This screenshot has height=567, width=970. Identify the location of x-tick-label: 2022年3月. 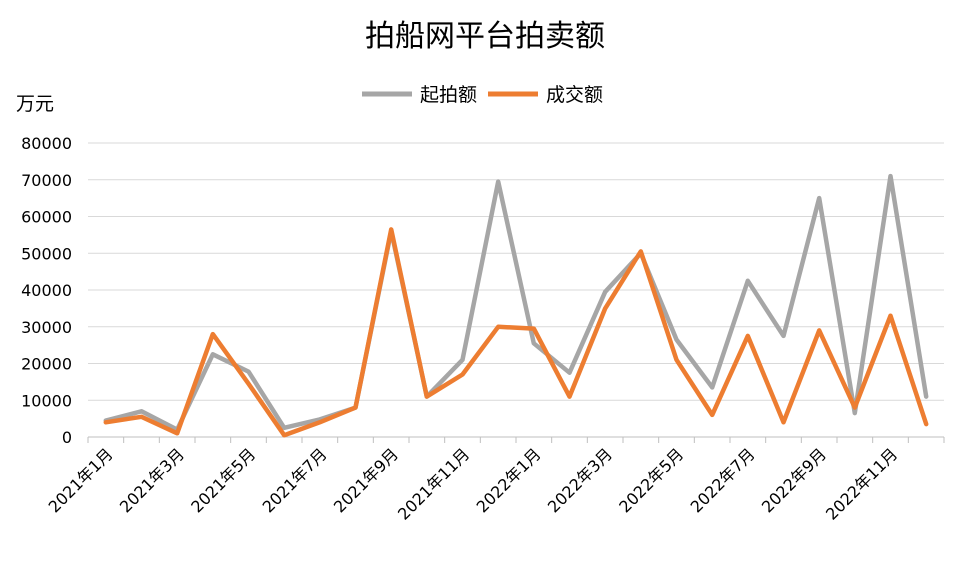
(580, 480).